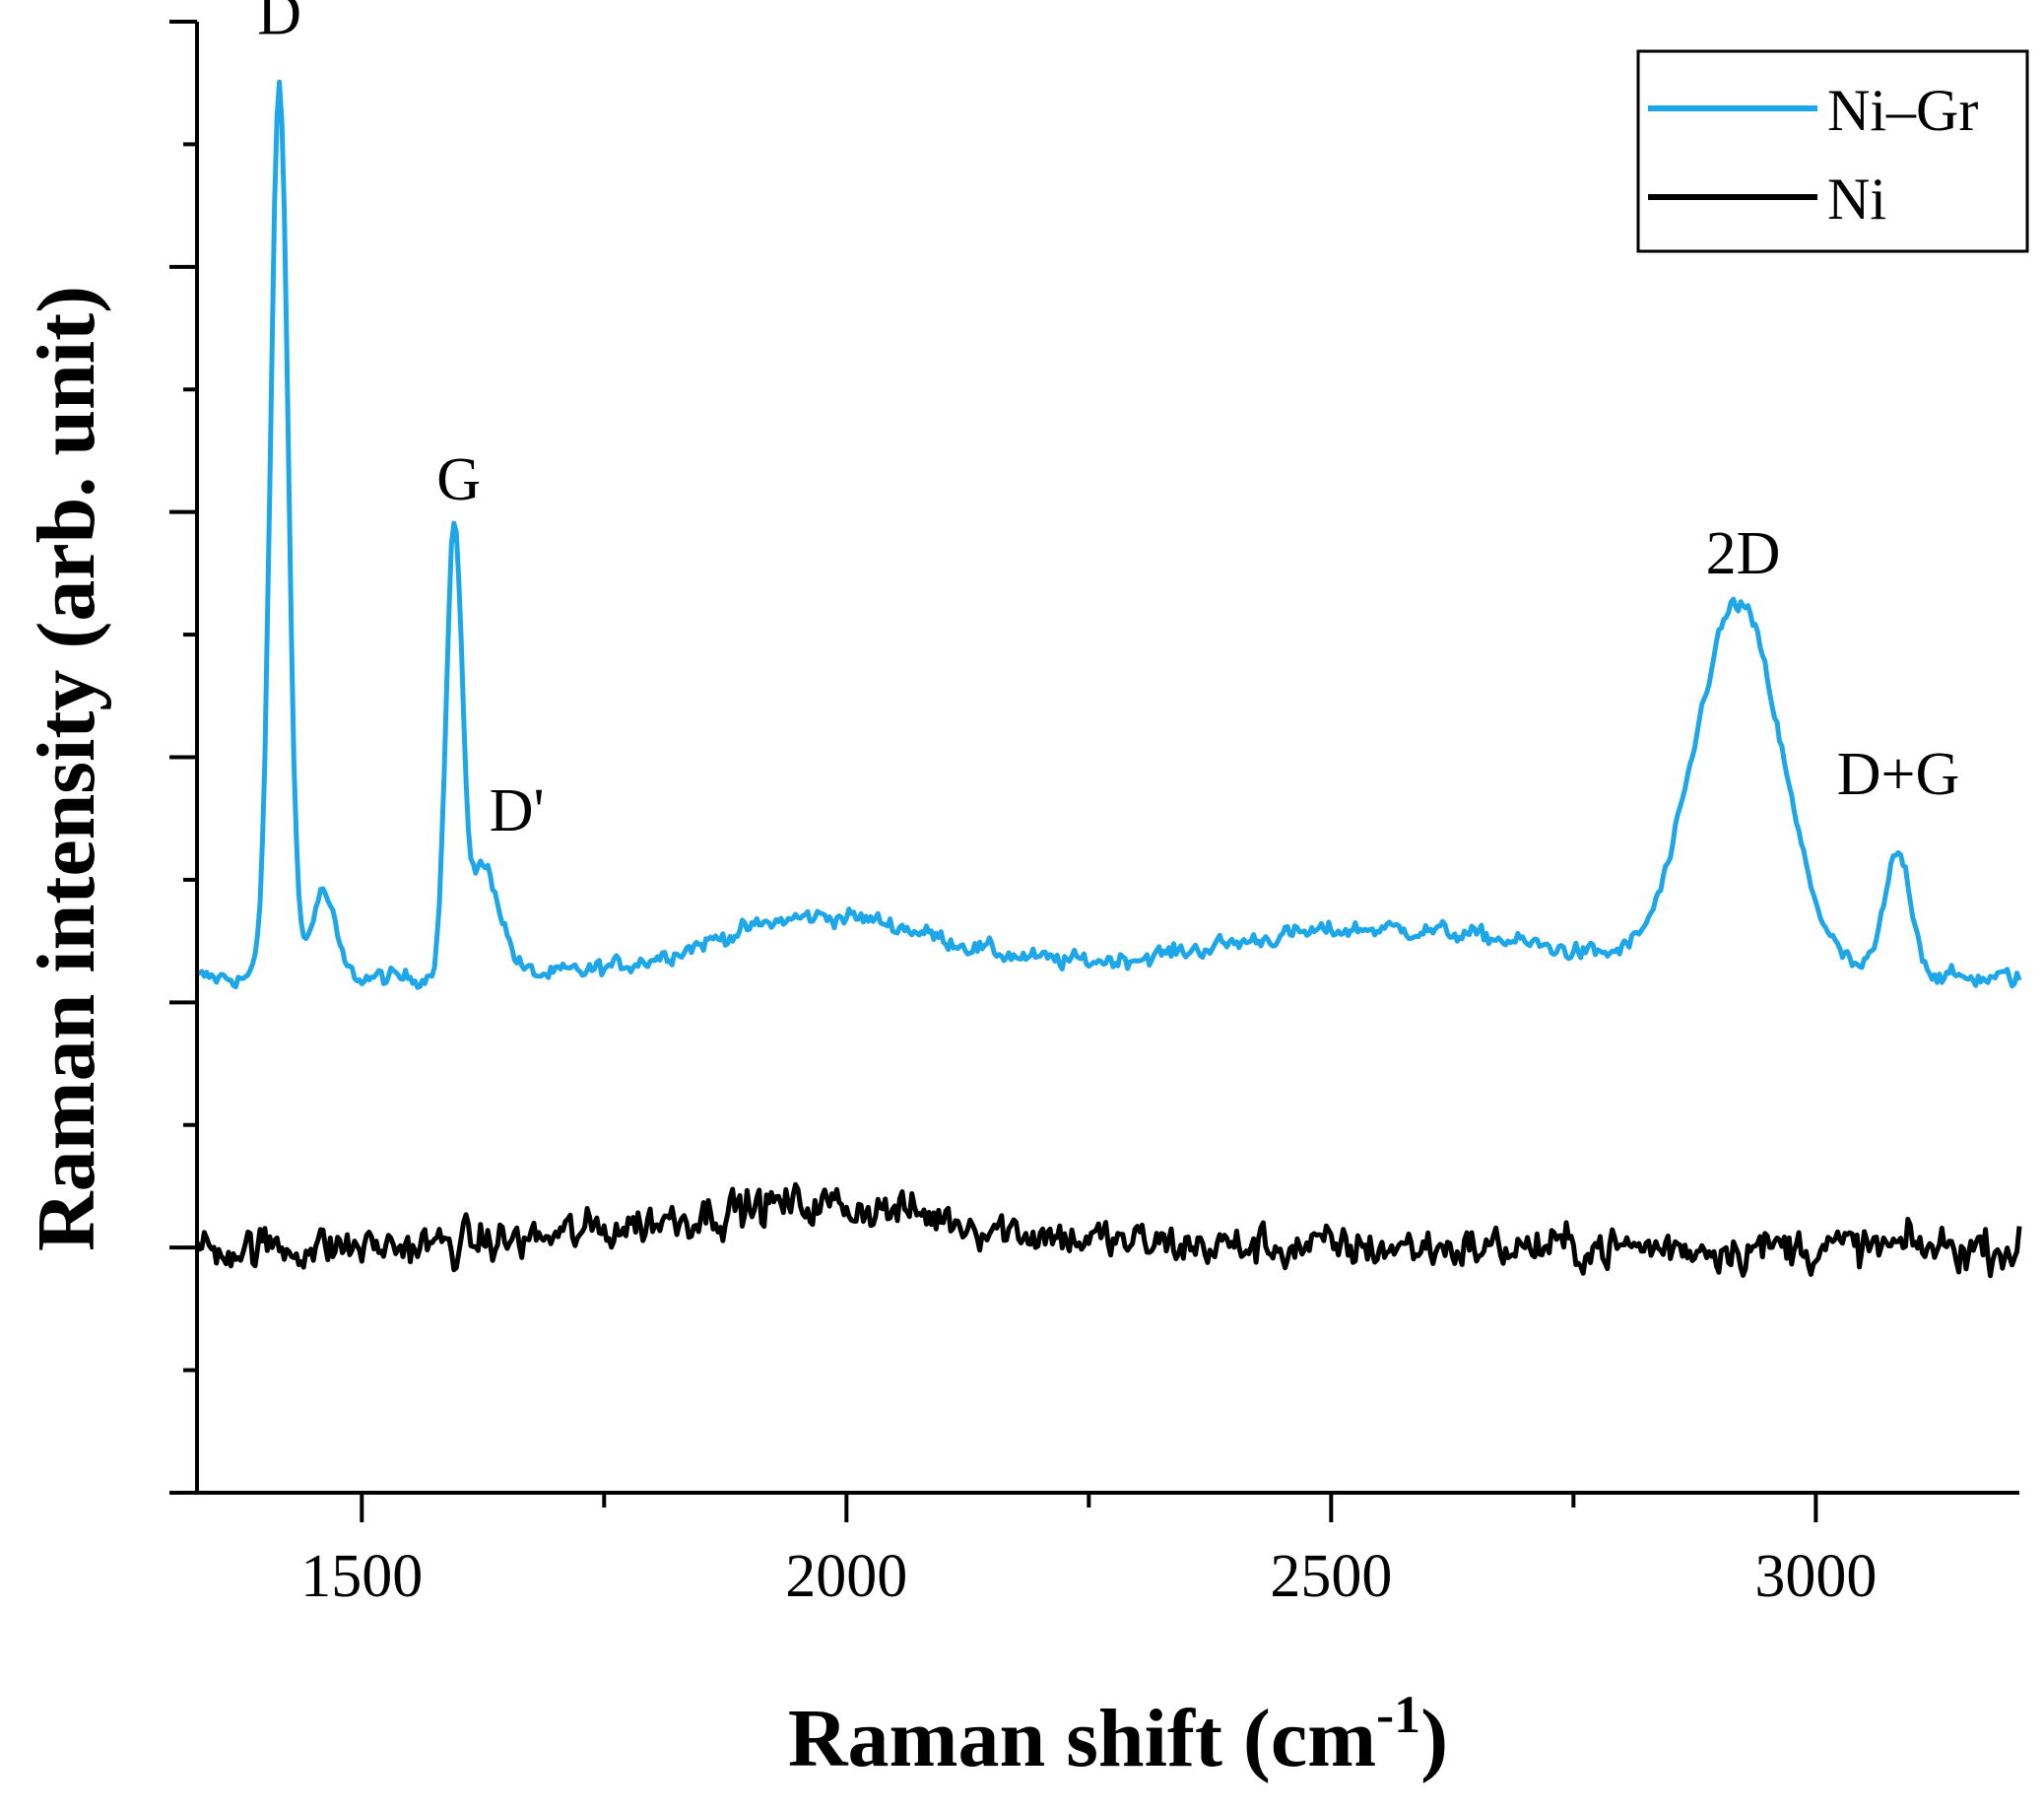 This screenshot has height=1810, width=2044. Describe the element at coordinates (1331, 1576) in the screenshot. I see `x-tick-label: 2500` at that location.